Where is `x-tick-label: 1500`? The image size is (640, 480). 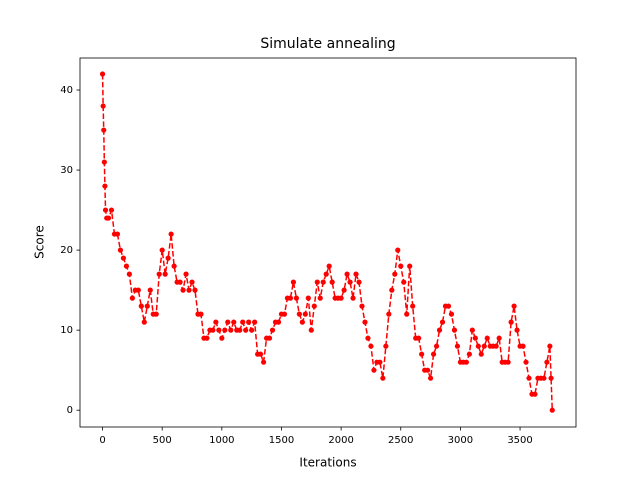
x-tick-label: 1500 is located at coordinates (281, 440).